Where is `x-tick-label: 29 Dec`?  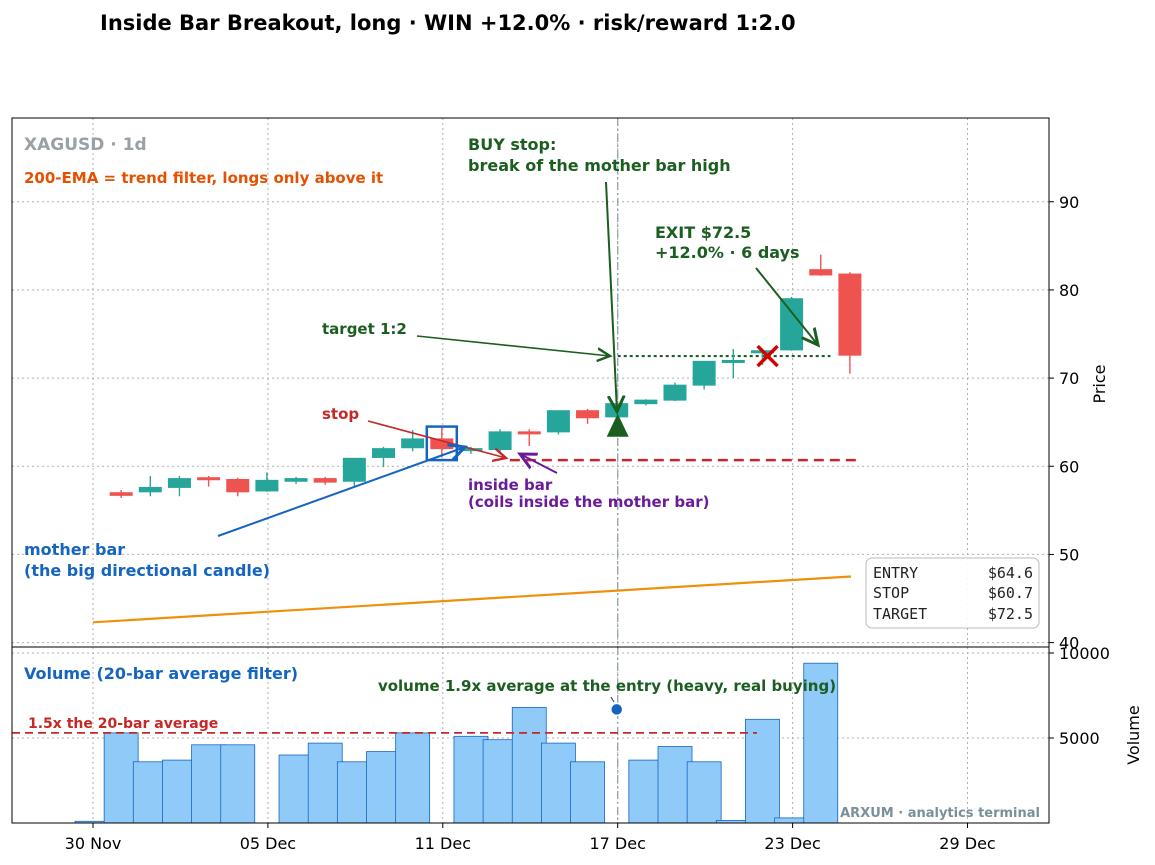
x-tick-label: 29 Dec is located at coordinates (967, 843).